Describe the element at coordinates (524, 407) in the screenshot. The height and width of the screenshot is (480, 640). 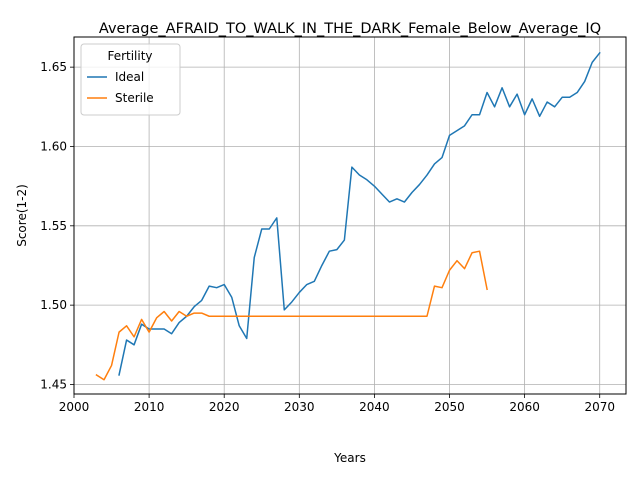
I see `x-tick-label: 2060` at that location.